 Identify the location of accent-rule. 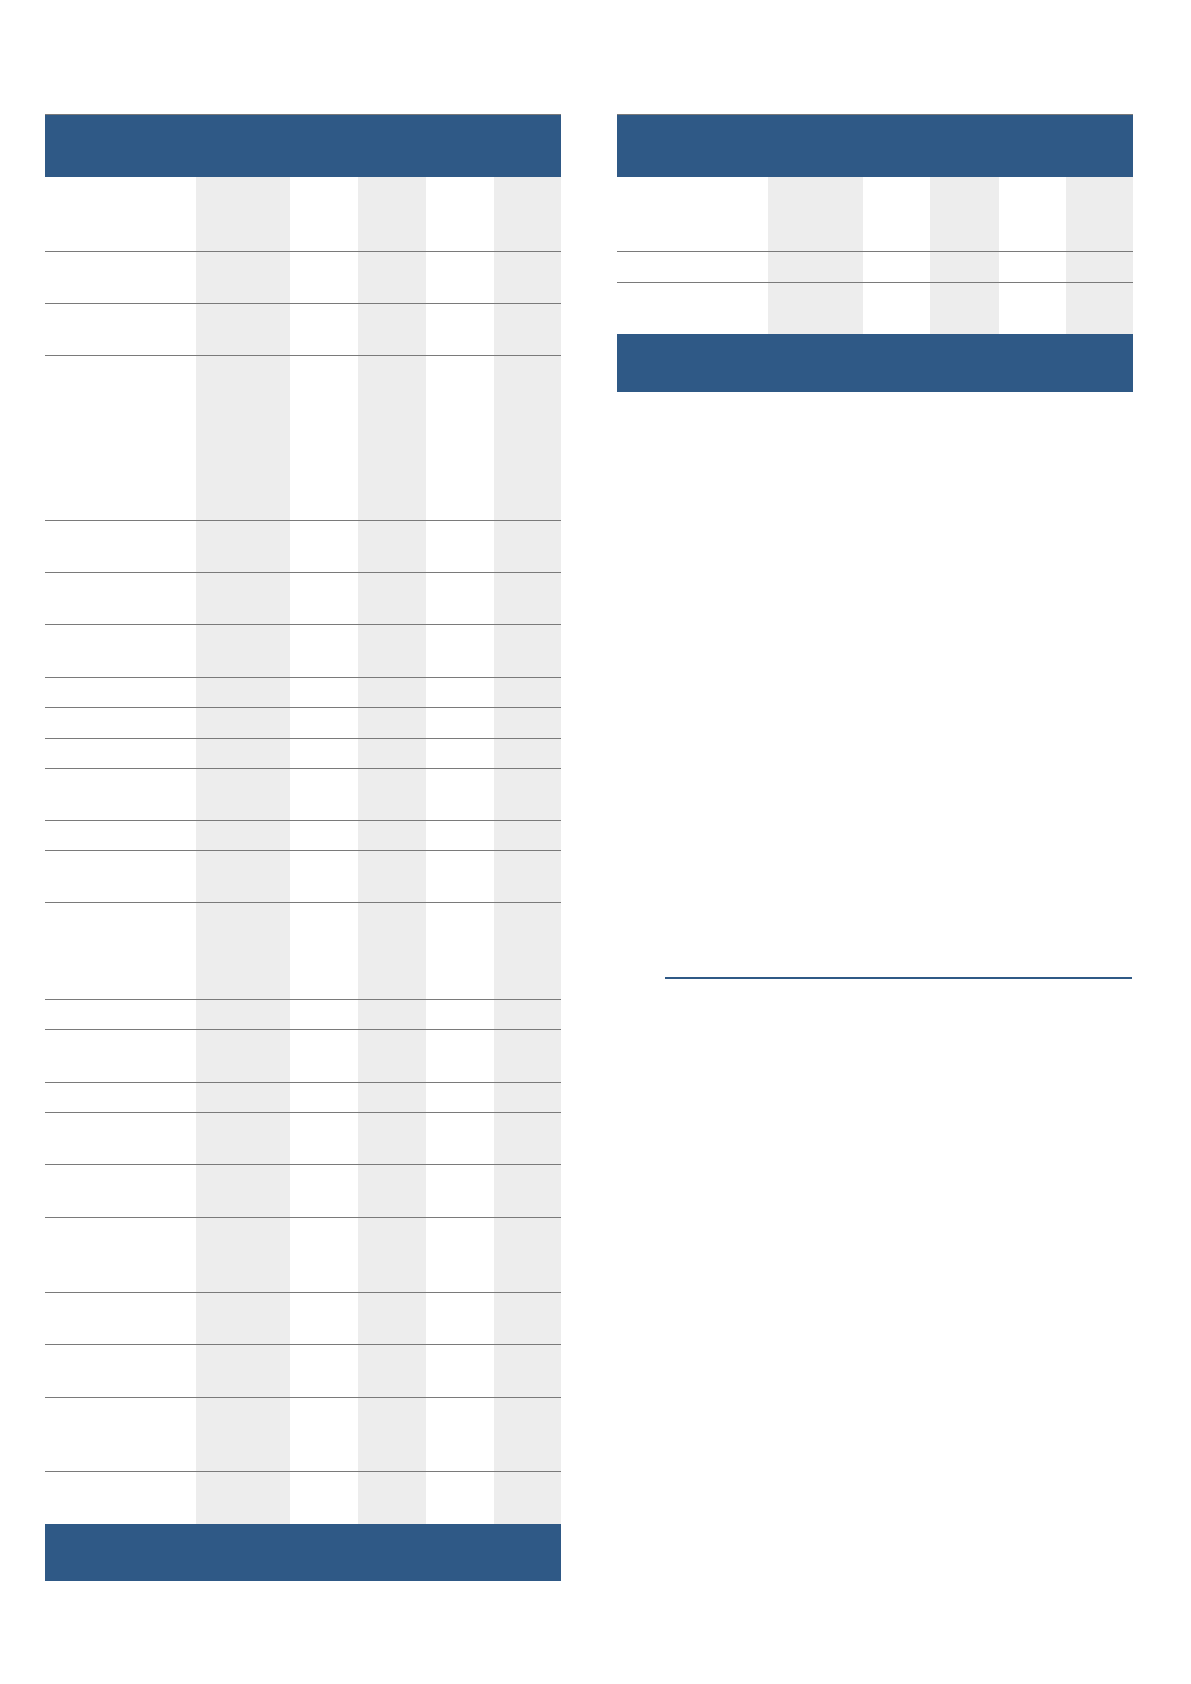
(898, 978).